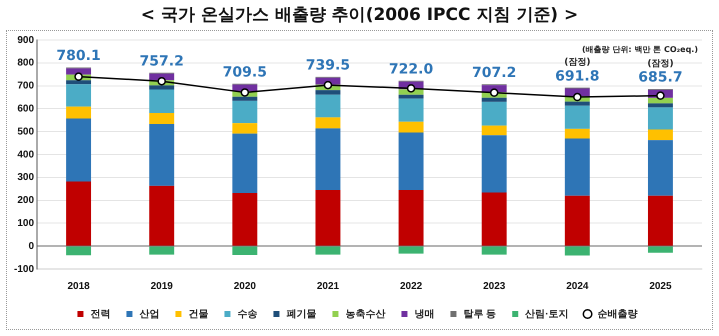 The height and width of the screenshot is (336, 719). What do you see at coordinates (162, 61) in the screenshot?
I see `annotation: 757.2` at bounding box center [162, 61].